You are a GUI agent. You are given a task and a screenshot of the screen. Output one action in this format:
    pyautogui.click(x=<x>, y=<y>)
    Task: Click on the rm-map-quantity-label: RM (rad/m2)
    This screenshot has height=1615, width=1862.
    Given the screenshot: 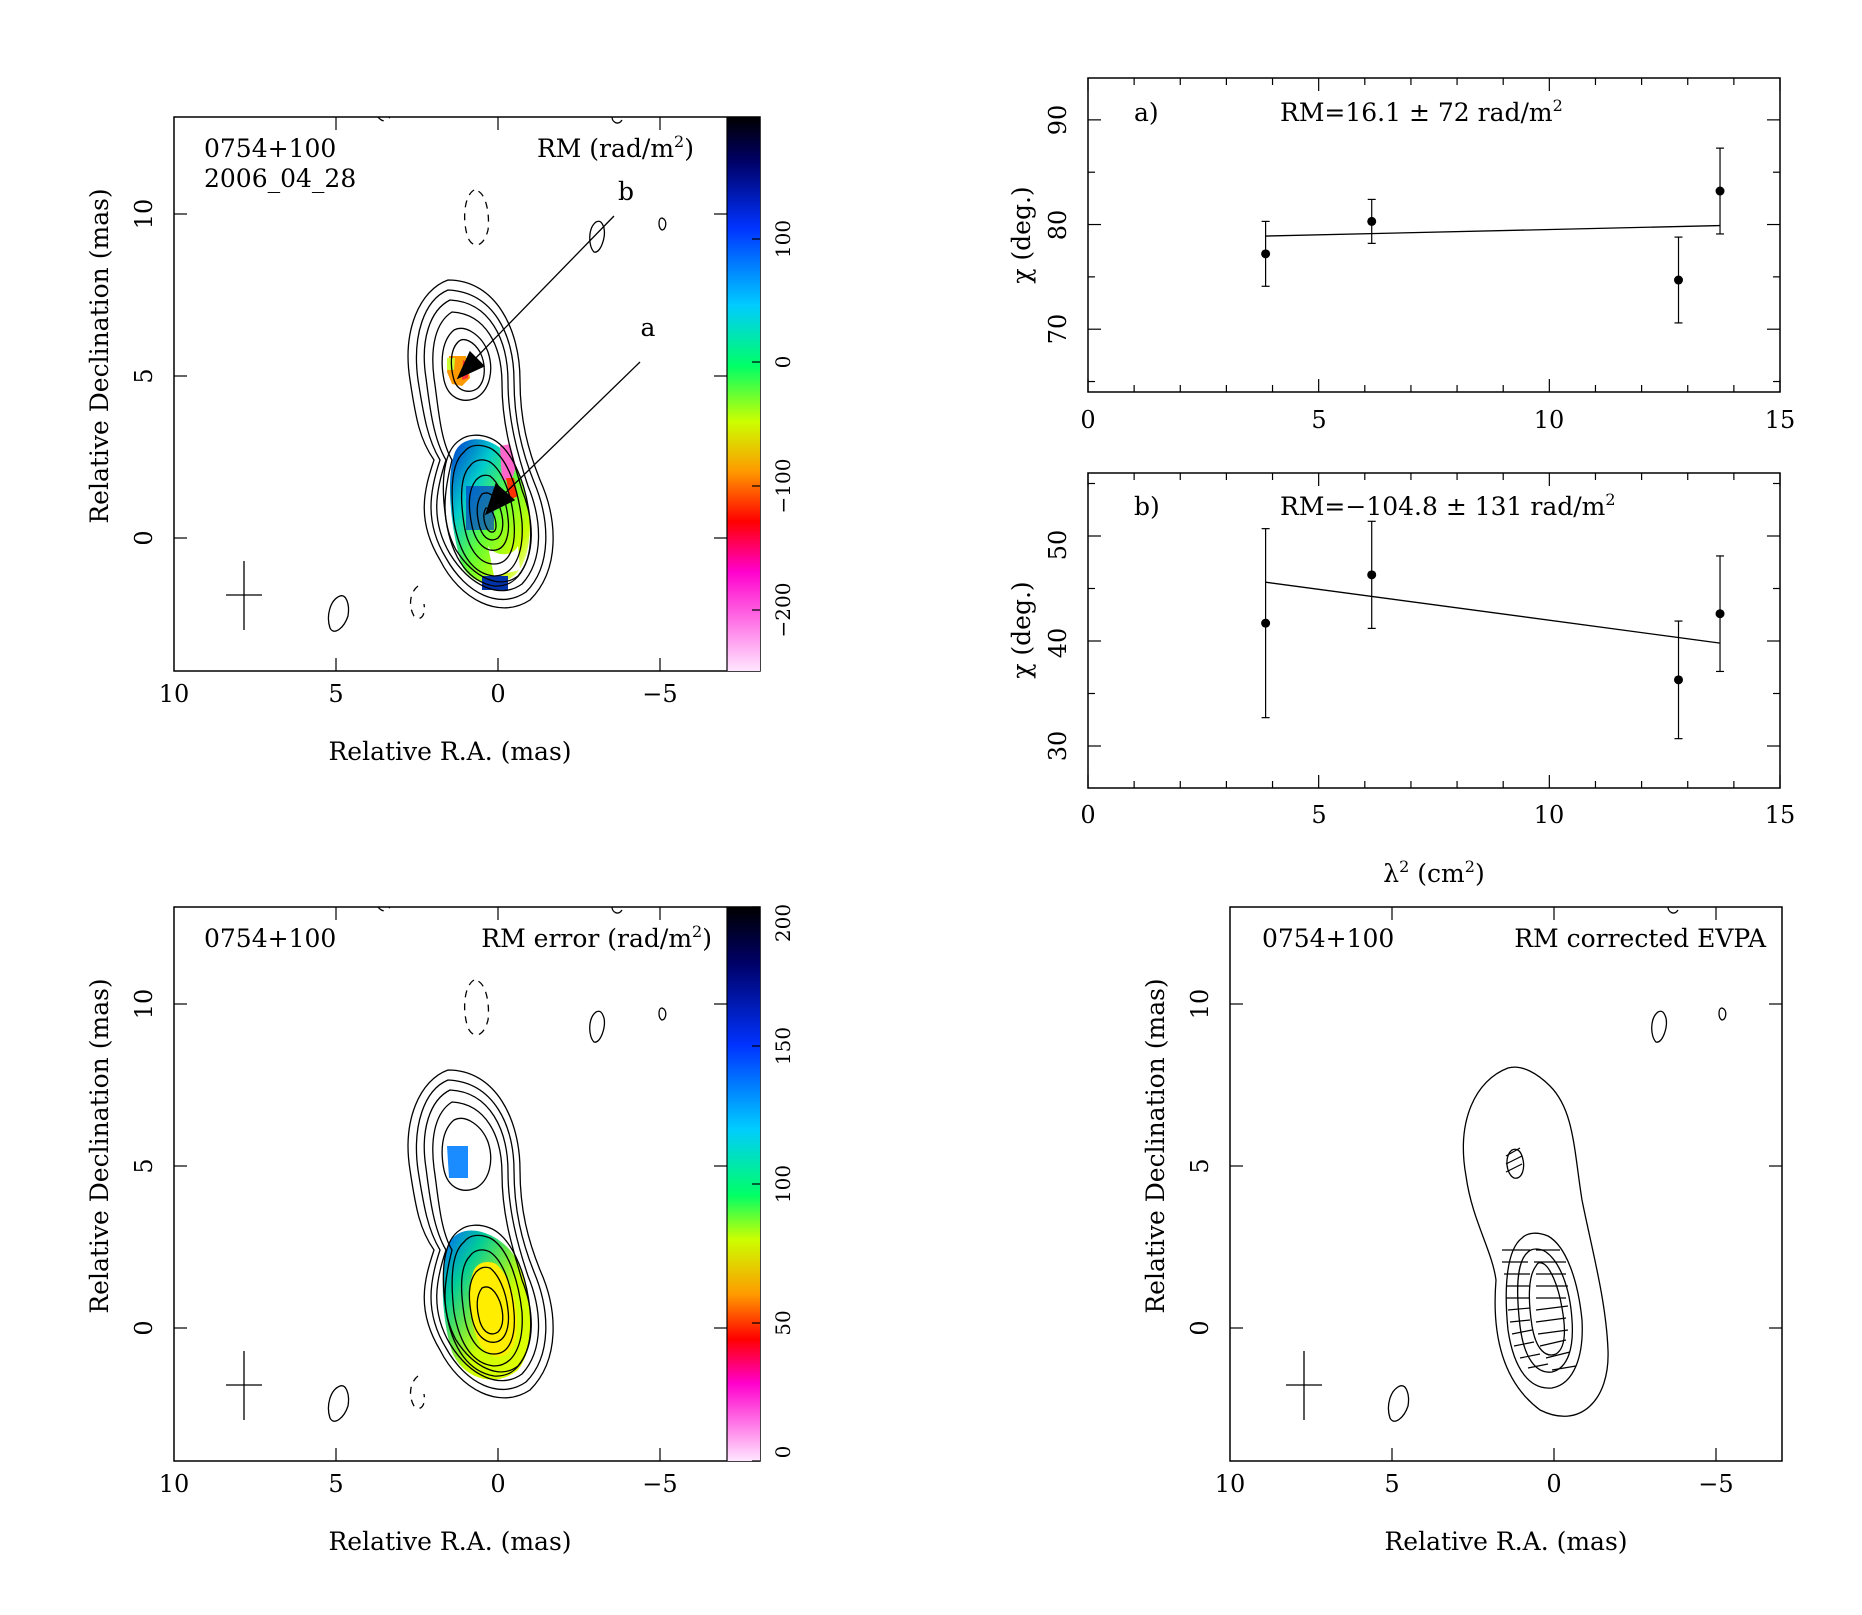 What is the action you would take?
    pyautogui.click(x=615, y=147)
    